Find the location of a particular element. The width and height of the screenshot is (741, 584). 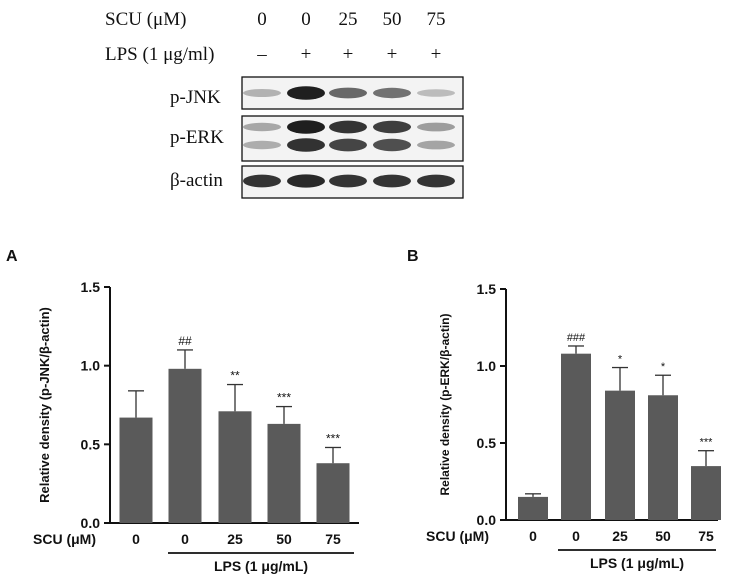

scu-value: 25 is located at coordinates (348, 19).